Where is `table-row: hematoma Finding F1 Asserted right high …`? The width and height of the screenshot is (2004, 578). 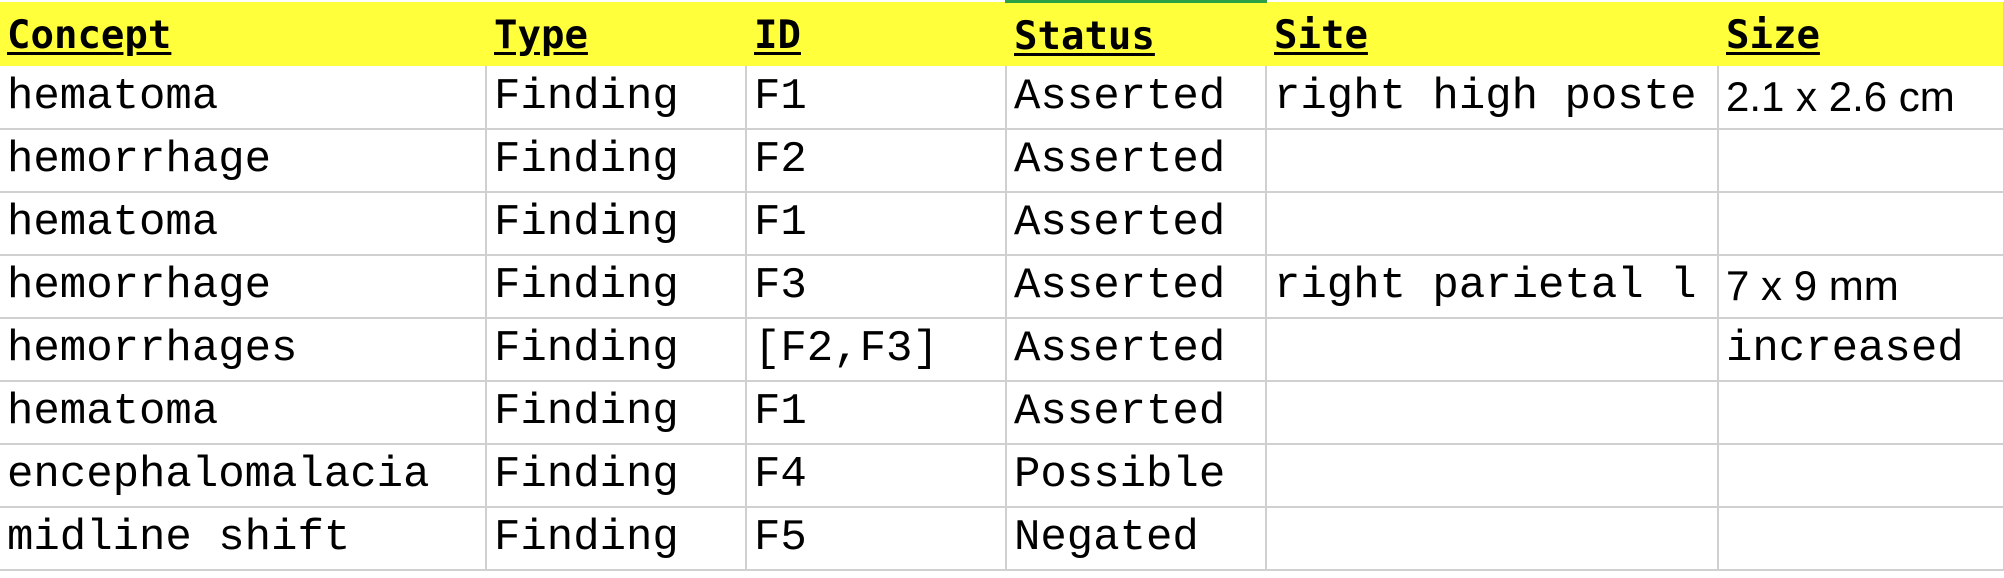
table-row: hematoma Finding F1 Asserted right high … is located at coordinates (1002, 97).